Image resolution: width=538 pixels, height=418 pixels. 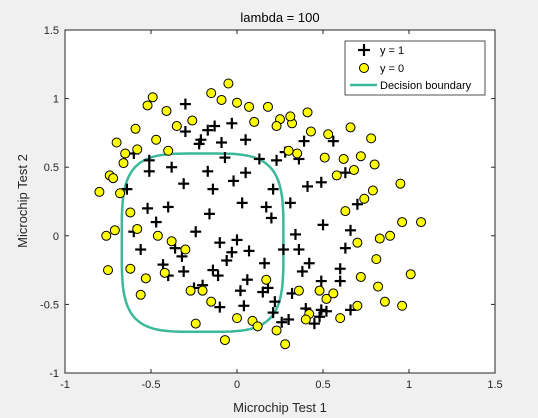 What do you see at coordinates (392, 69) in the screenshot?
I see `legend-label-y0: y = 0` at bounding box center [392, 69].